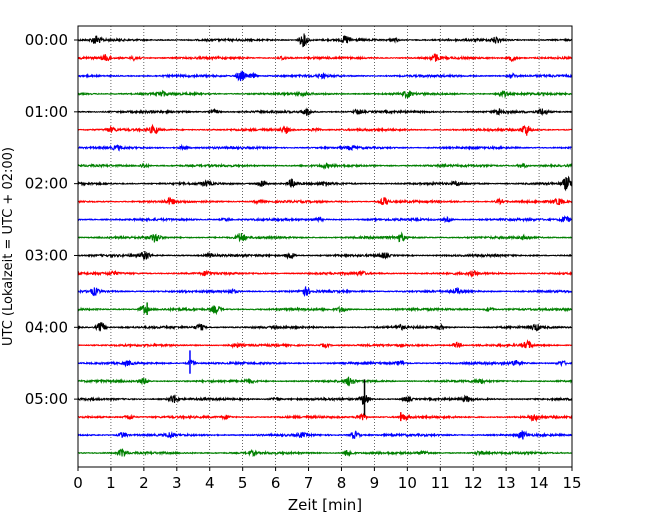 This screenshot has height=520, width=650. Describe the element at coordinates (539, 483) in the screenshot. I see `x-tick-label: 14` at that location.